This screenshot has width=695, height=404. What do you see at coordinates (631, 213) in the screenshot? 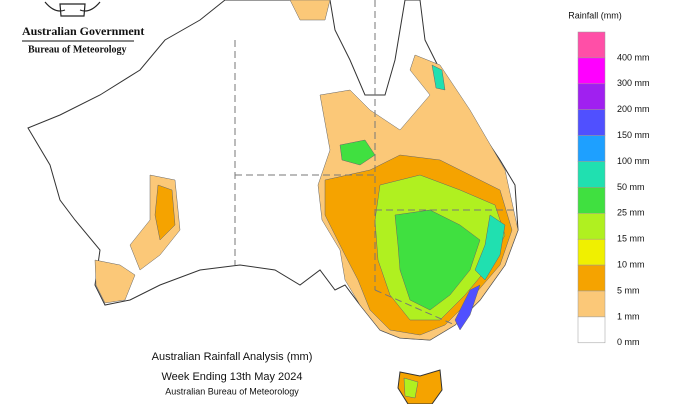
I see `legend-label: 25 mm` at bounding box center [631, 213].